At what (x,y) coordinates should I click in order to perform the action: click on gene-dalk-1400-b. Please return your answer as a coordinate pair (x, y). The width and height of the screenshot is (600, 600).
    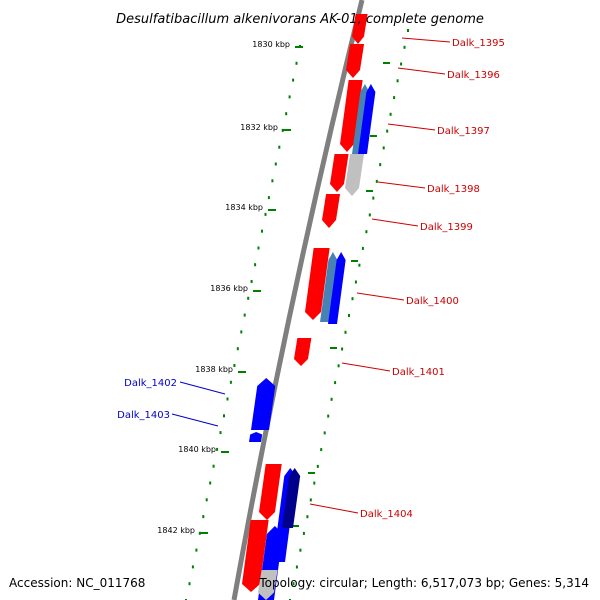
    Looking at the image, I should click on (329, 287).